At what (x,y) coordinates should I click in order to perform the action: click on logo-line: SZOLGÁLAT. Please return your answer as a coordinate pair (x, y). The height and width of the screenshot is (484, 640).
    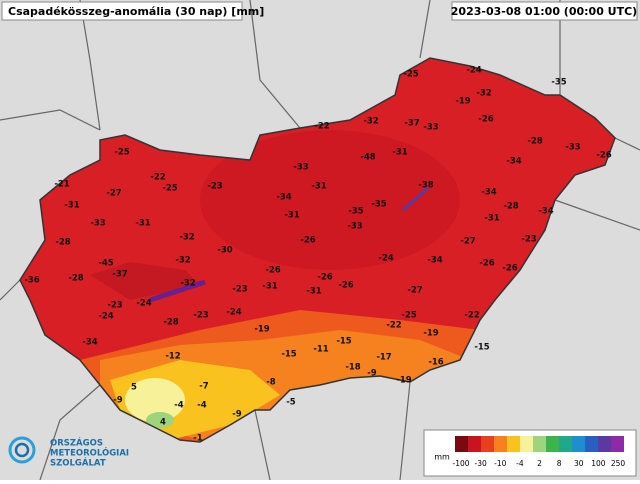
    Looking at the image, I should click on (78, 463).